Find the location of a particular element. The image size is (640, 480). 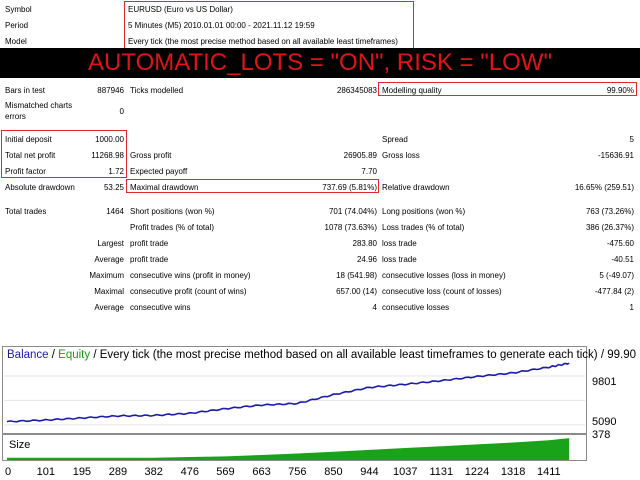

x-tick-label: 195 is located at coordinates (82, 472).